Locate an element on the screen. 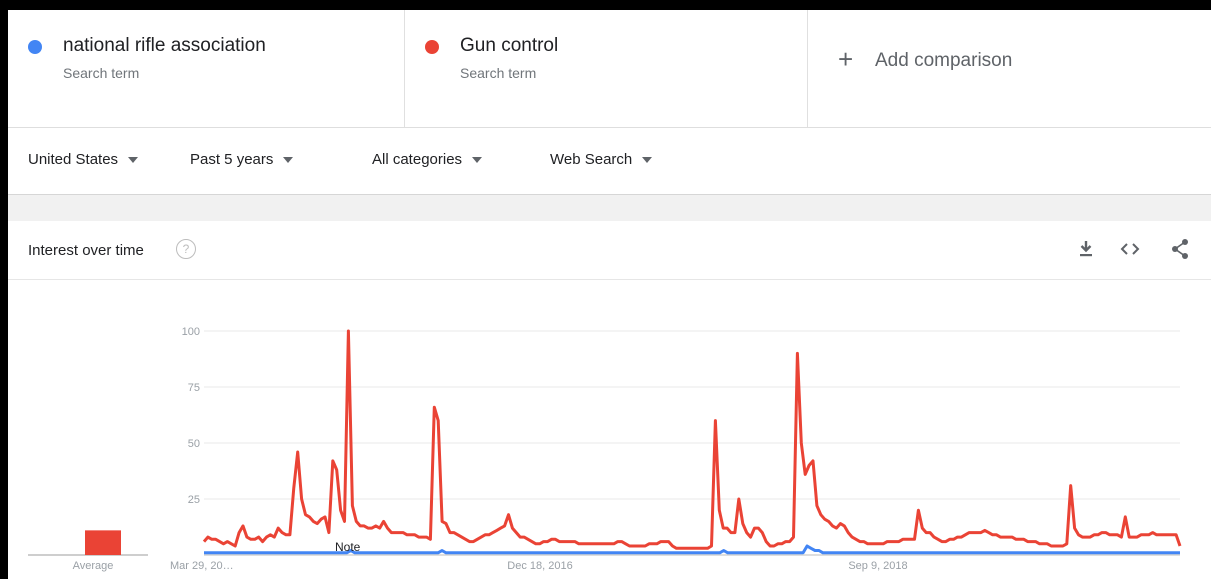  region-value: United States is located at coordinates (73, 159).